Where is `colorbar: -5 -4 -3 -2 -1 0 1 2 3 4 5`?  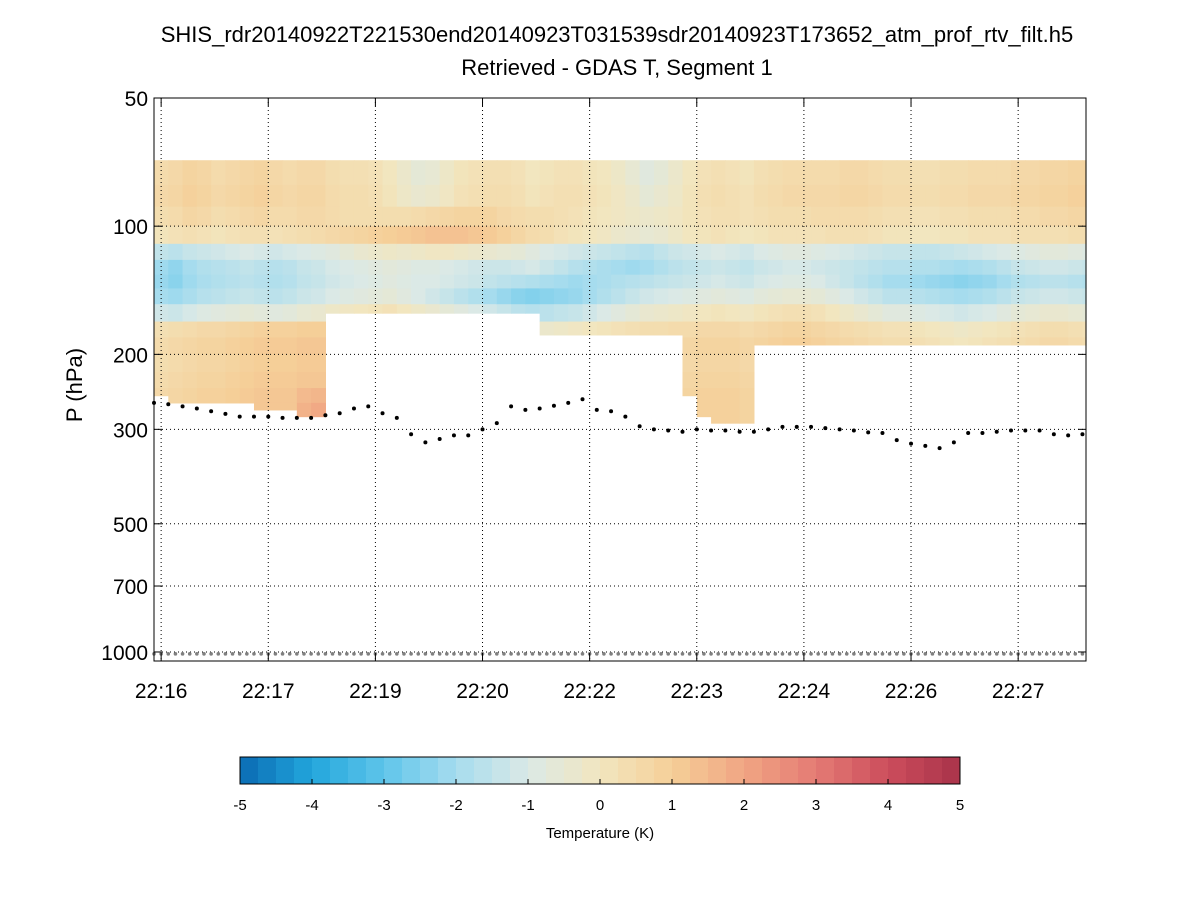
colorbar: -5 -4 -3 -2 -1 0 1 2 3 4 5 is located at coordinates (598, 785).